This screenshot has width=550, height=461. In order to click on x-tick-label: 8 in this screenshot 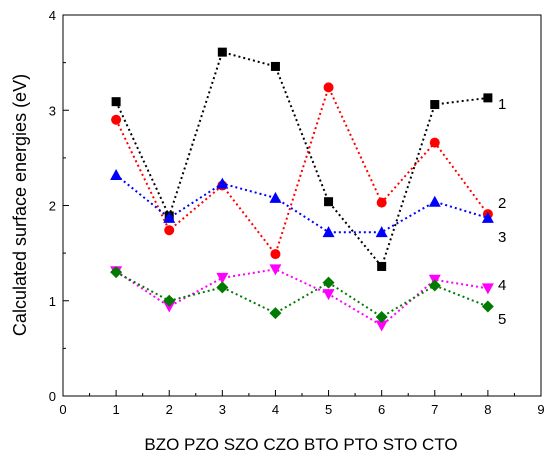, I will do `click(487, 409)`.